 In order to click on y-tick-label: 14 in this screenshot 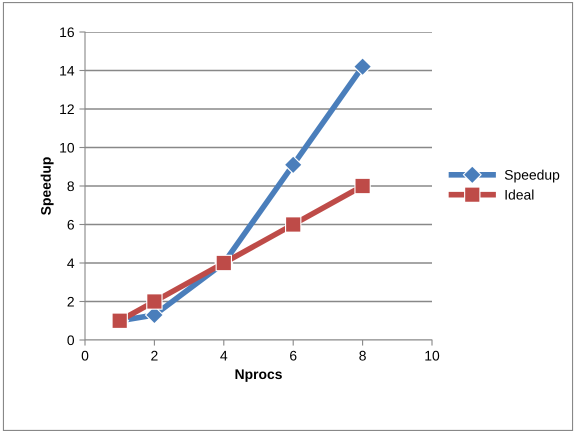, I will do `click(67, 71)`.